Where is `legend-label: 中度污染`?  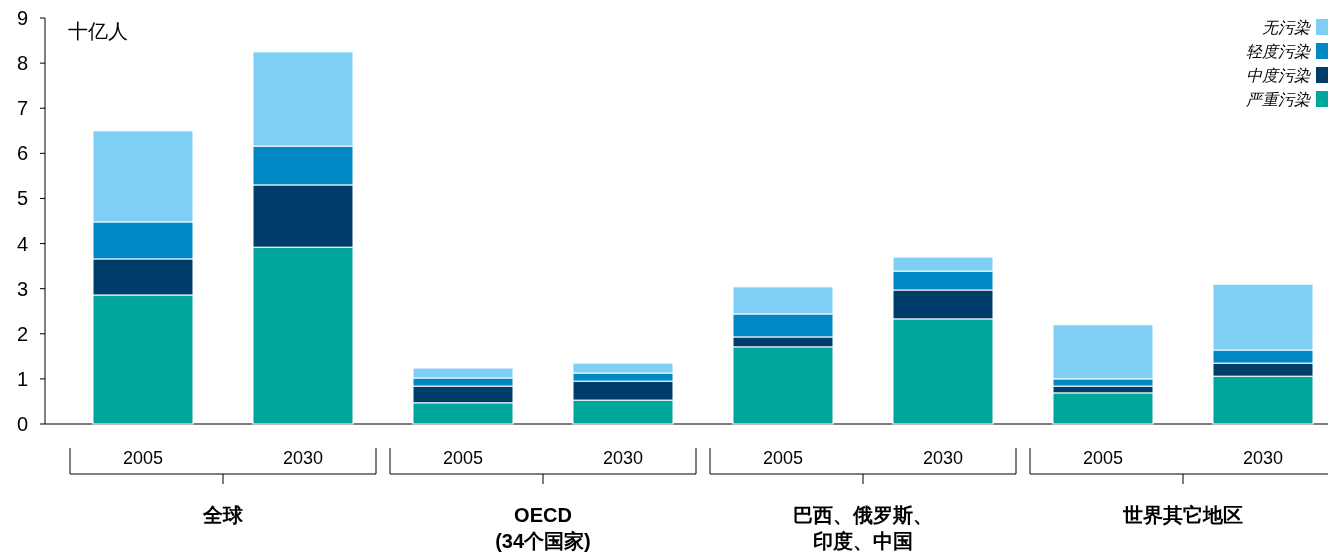 legend-label: 中度污染 is located at coordinates (1278, 75).